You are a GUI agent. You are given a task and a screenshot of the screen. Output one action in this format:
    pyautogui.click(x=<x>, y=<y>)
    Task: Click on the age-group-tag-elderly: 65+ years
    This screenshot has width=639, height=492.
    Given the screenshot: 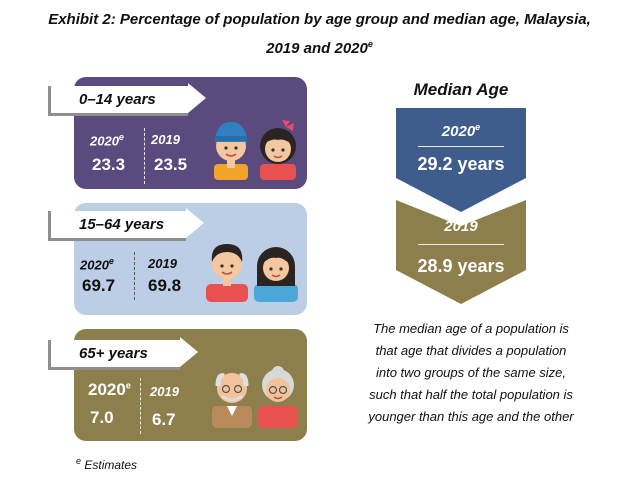 What is the action you would take?
    pyautogui.click(x=123, y=353)
    